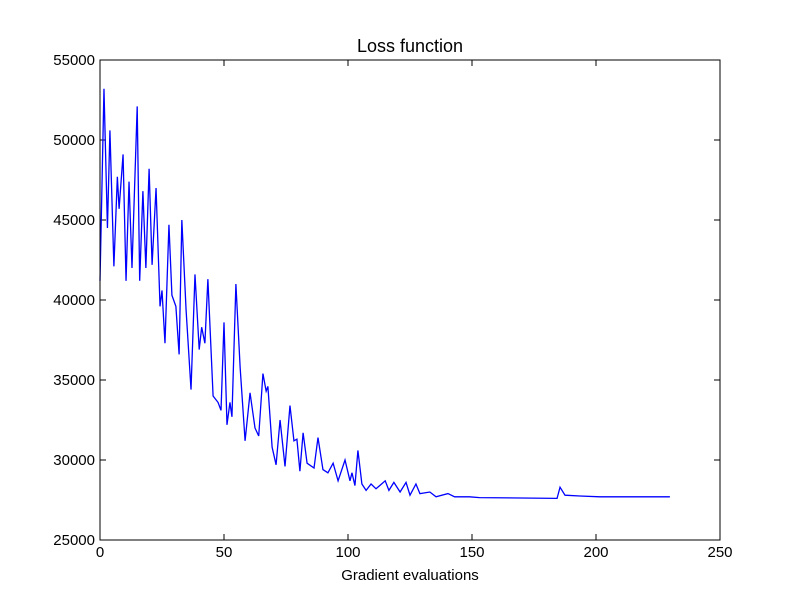 The height and width of the screenshot is (600, 800). Describe the element at coordinates (100, 552) in the screenshot. I see `x-tick-label: 0` at that location.